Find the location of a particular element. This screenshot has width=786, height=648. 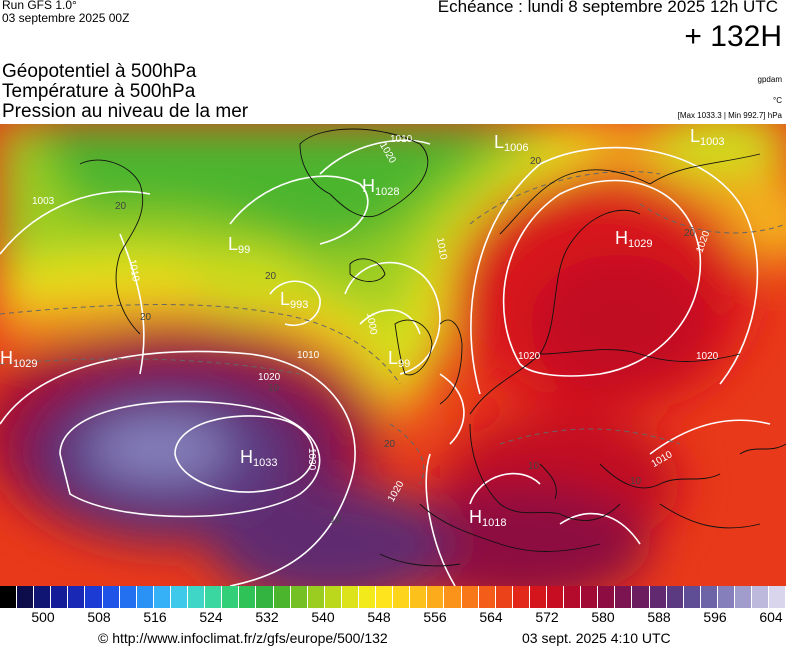

layer-title-geopotential: Géopotentiel à 500hPa is located at coordinates (99, 71).